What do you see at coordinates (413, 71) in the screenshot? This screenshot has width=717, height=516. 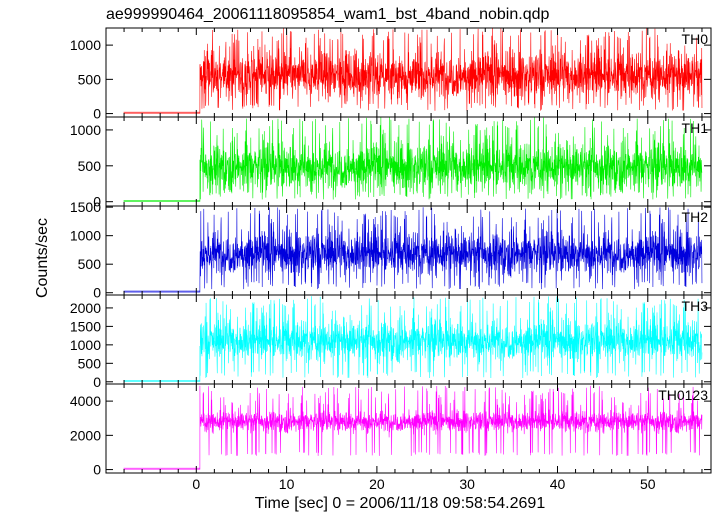 I see `light-curve-th0` at bounding box center [413, 71].